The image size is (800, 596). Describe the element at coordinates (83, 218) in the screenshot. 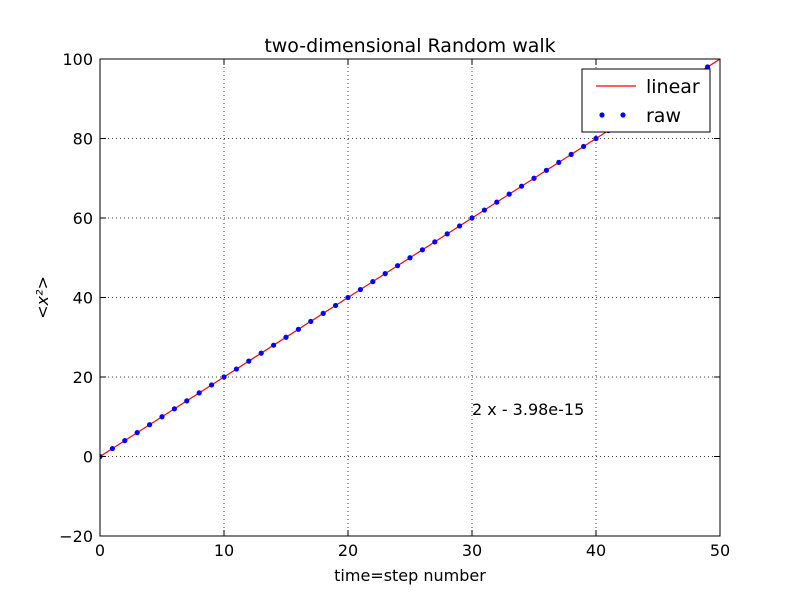

I see `y-tick-label: 60` at that location.